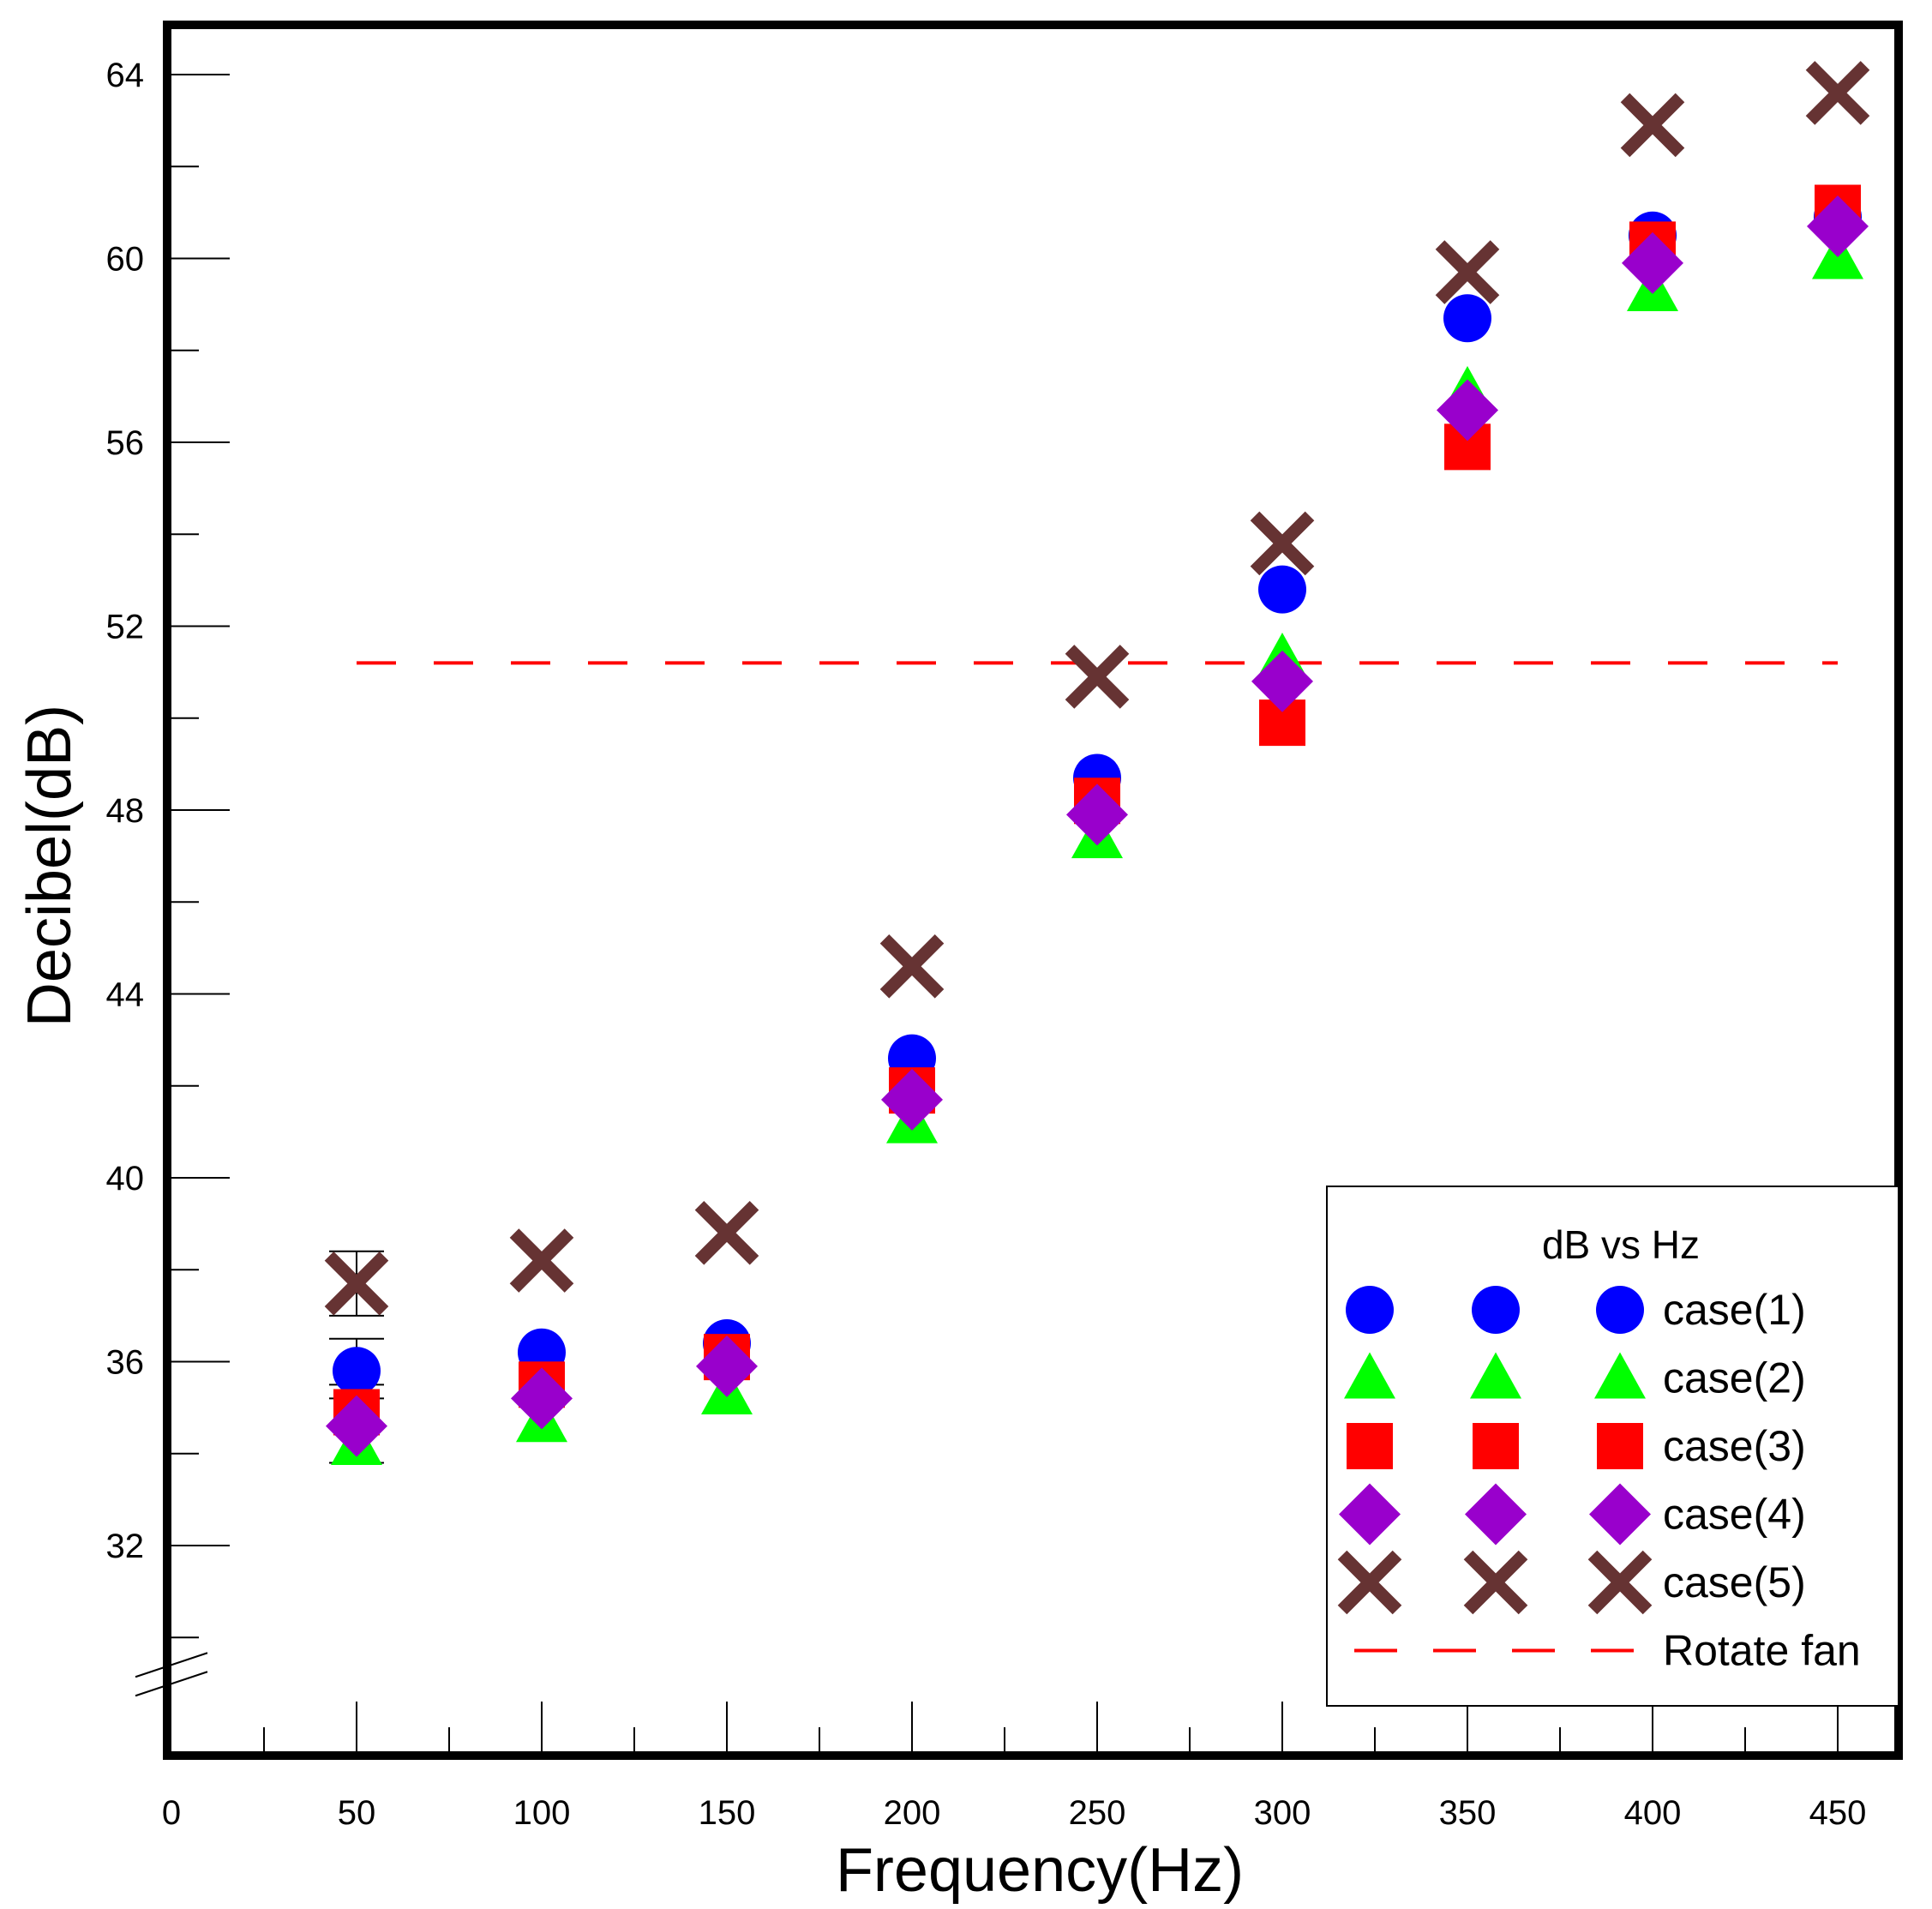 Image resolution: width=1932 pixels, height=1909 pixels. I want to click on x-tick-label: 150, so click(727, 1813).